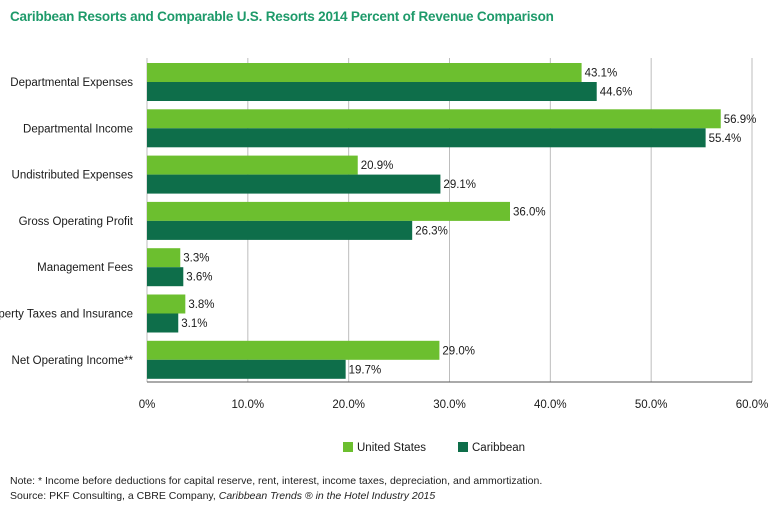 This screenshot has width=780, height=512. What do you see at coordinates (85, 268) in the screenshot?
I see `category-label-4: Management Fees` at bounding box center [85, 268].